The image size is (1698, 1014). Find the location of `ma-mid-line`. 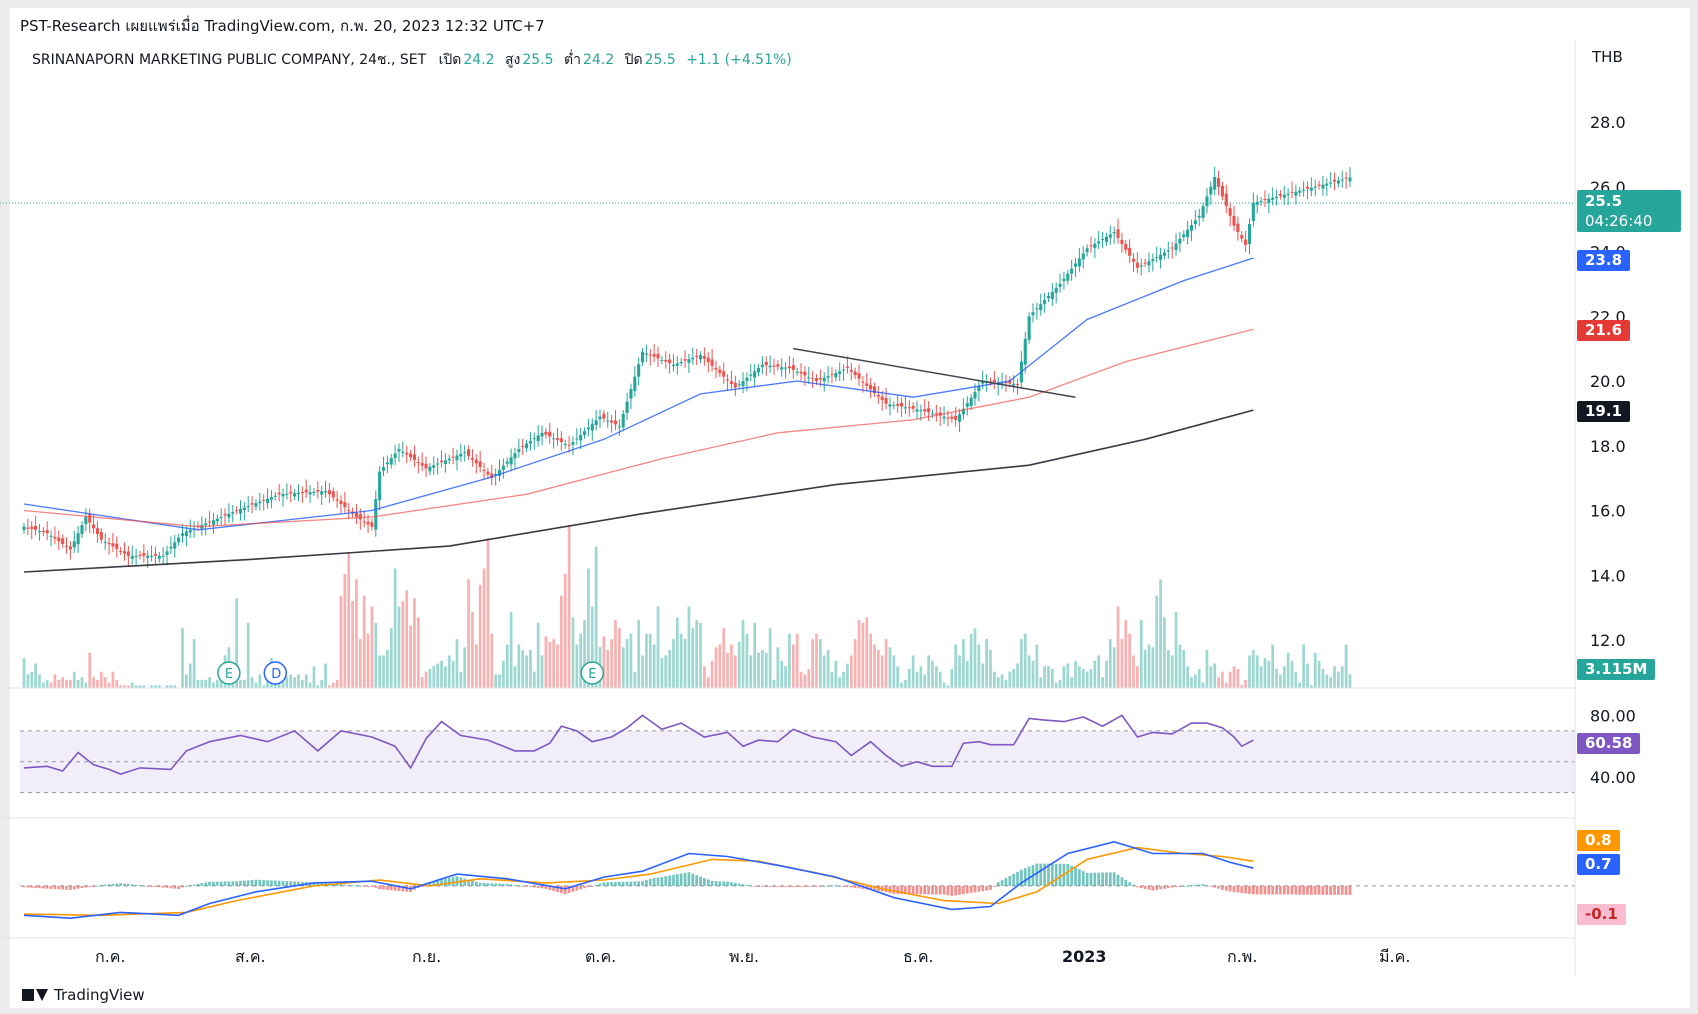

ma-mid-line is located at coordinates (638, 428).